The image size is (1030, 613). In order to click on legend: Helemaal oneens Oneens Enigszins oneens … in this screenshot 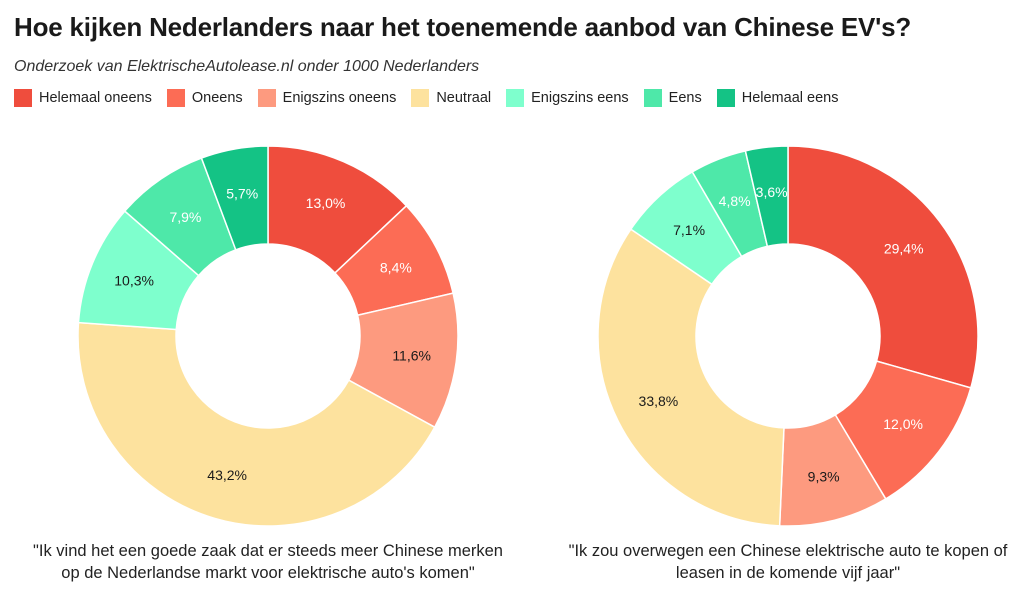, I will do `click(426, 98)`.